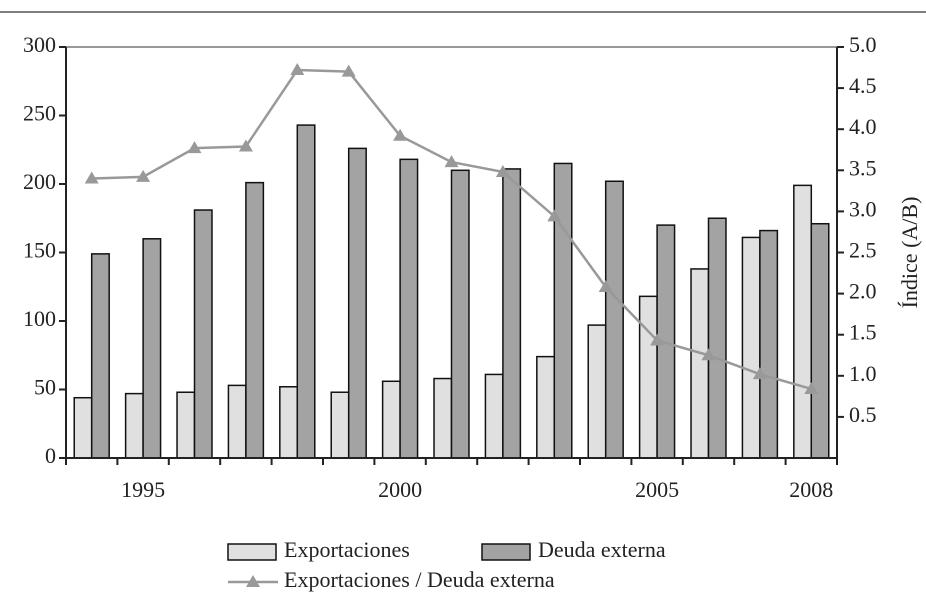 The image size is (926, 602). Describe the element at coordinates (863, 167) in the screenshot. I see `y2-tick-label: 3.5` at that location.